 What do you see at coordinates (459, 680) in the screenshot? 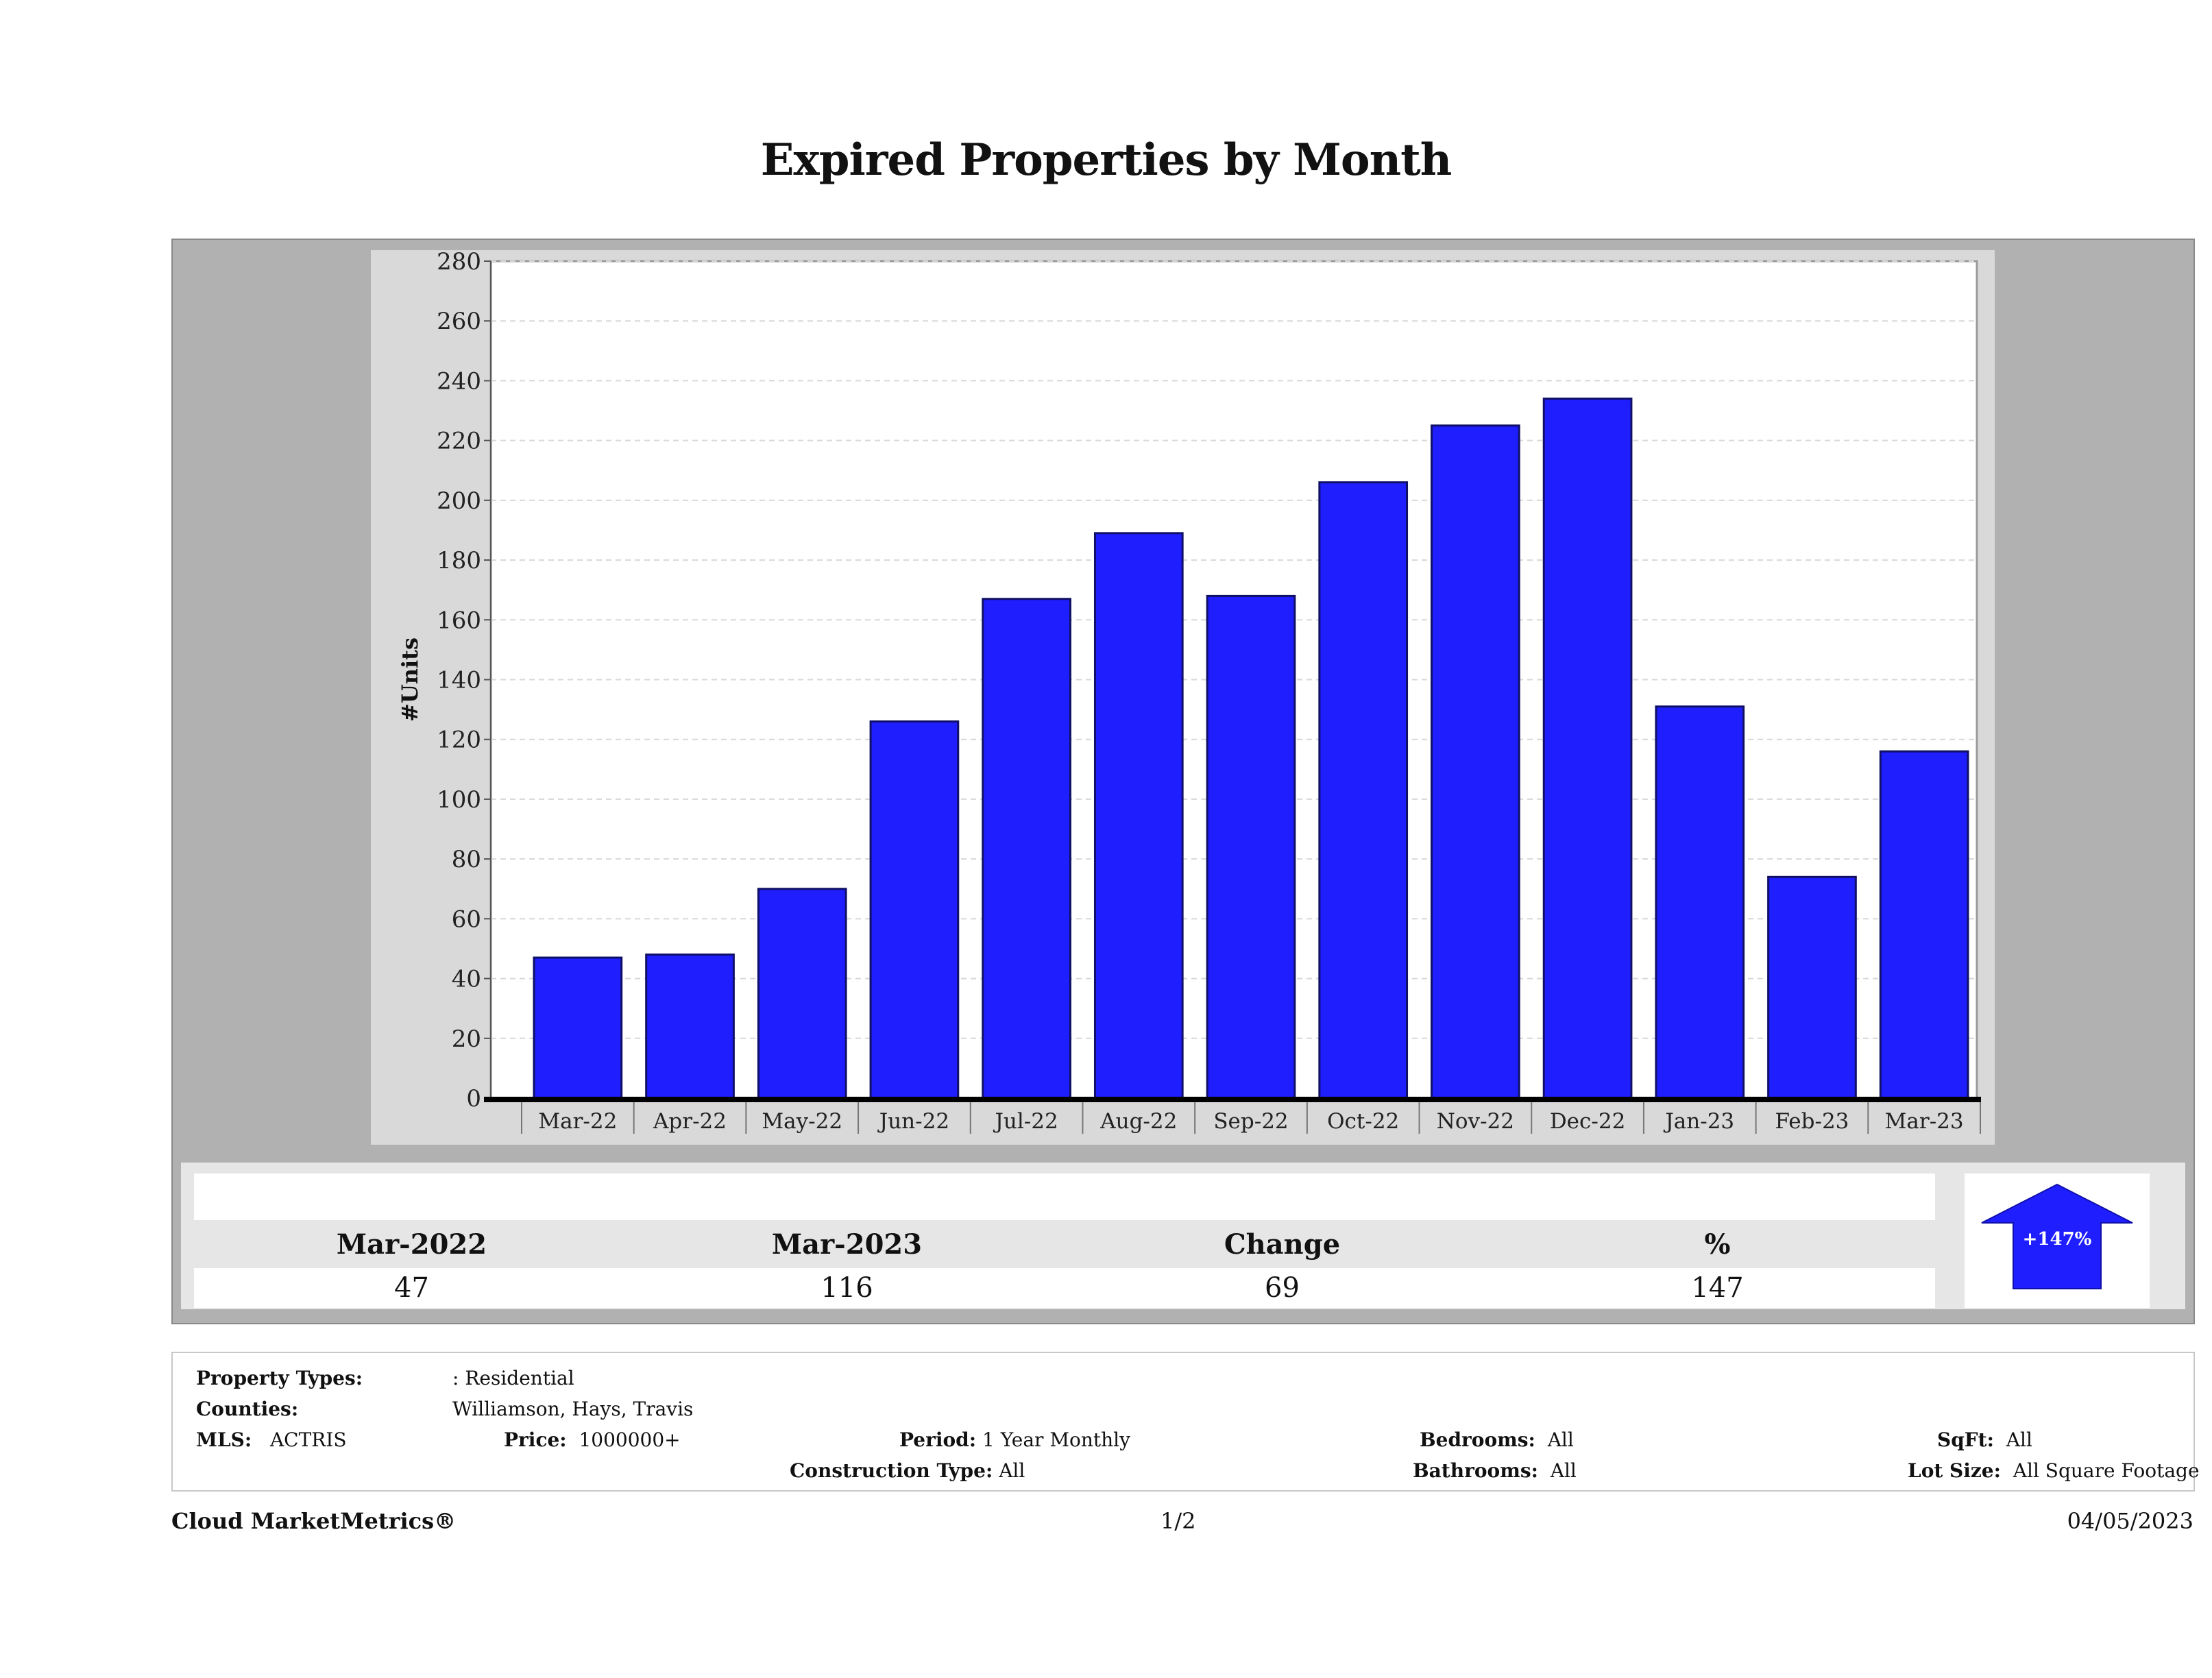
I see `y-tick-label: 140` at bounding box center [459, 680].